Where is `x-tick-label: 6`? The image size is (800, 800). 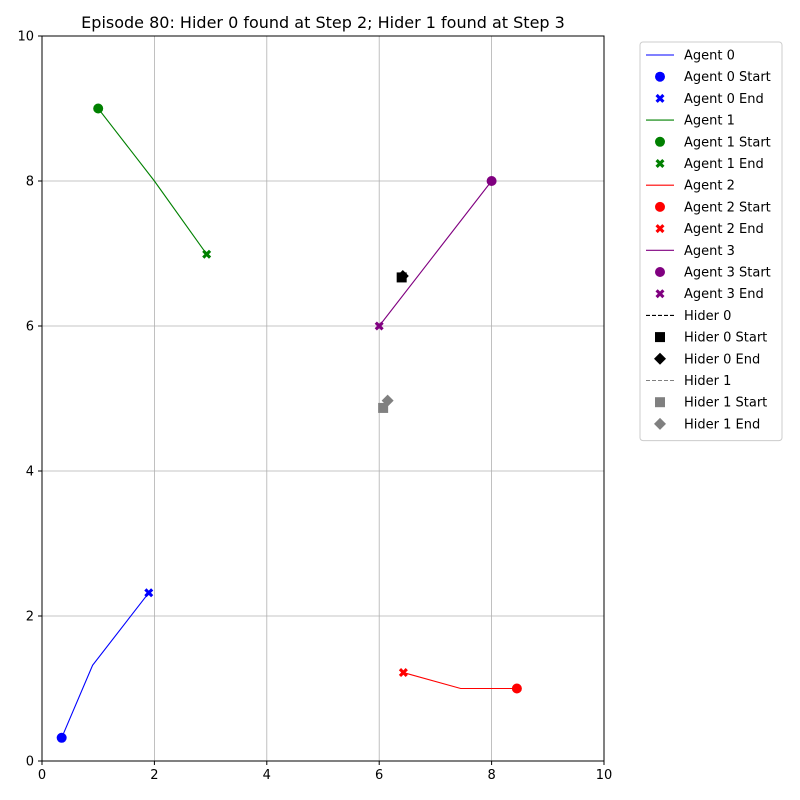 x-tick-label: 6 is located at coordinates (379, 775).